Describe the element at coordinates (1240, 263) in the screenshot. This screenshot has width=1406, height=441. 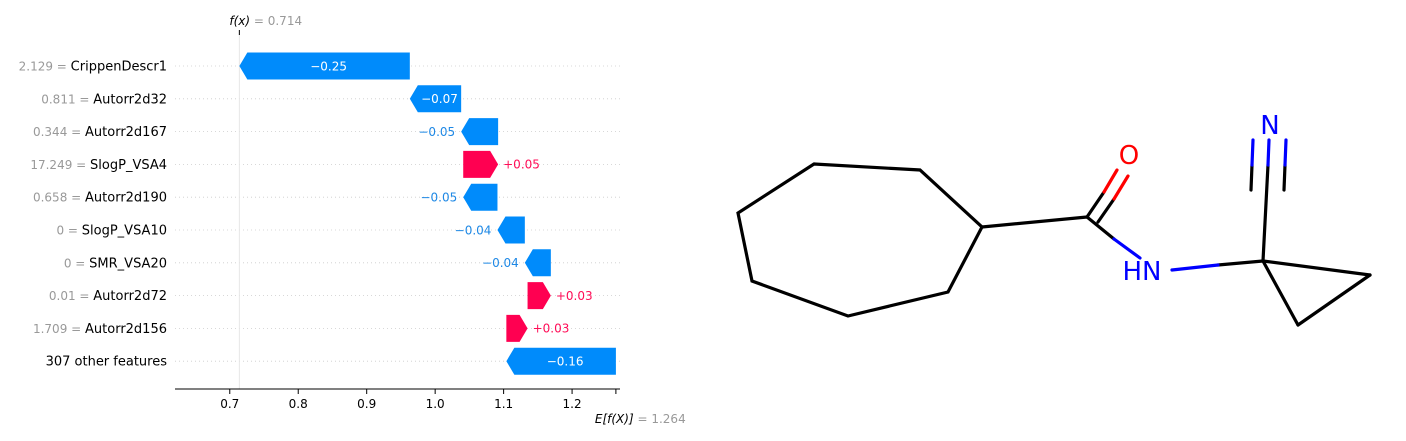
I see `n-quaternary-bond-black` at that location.